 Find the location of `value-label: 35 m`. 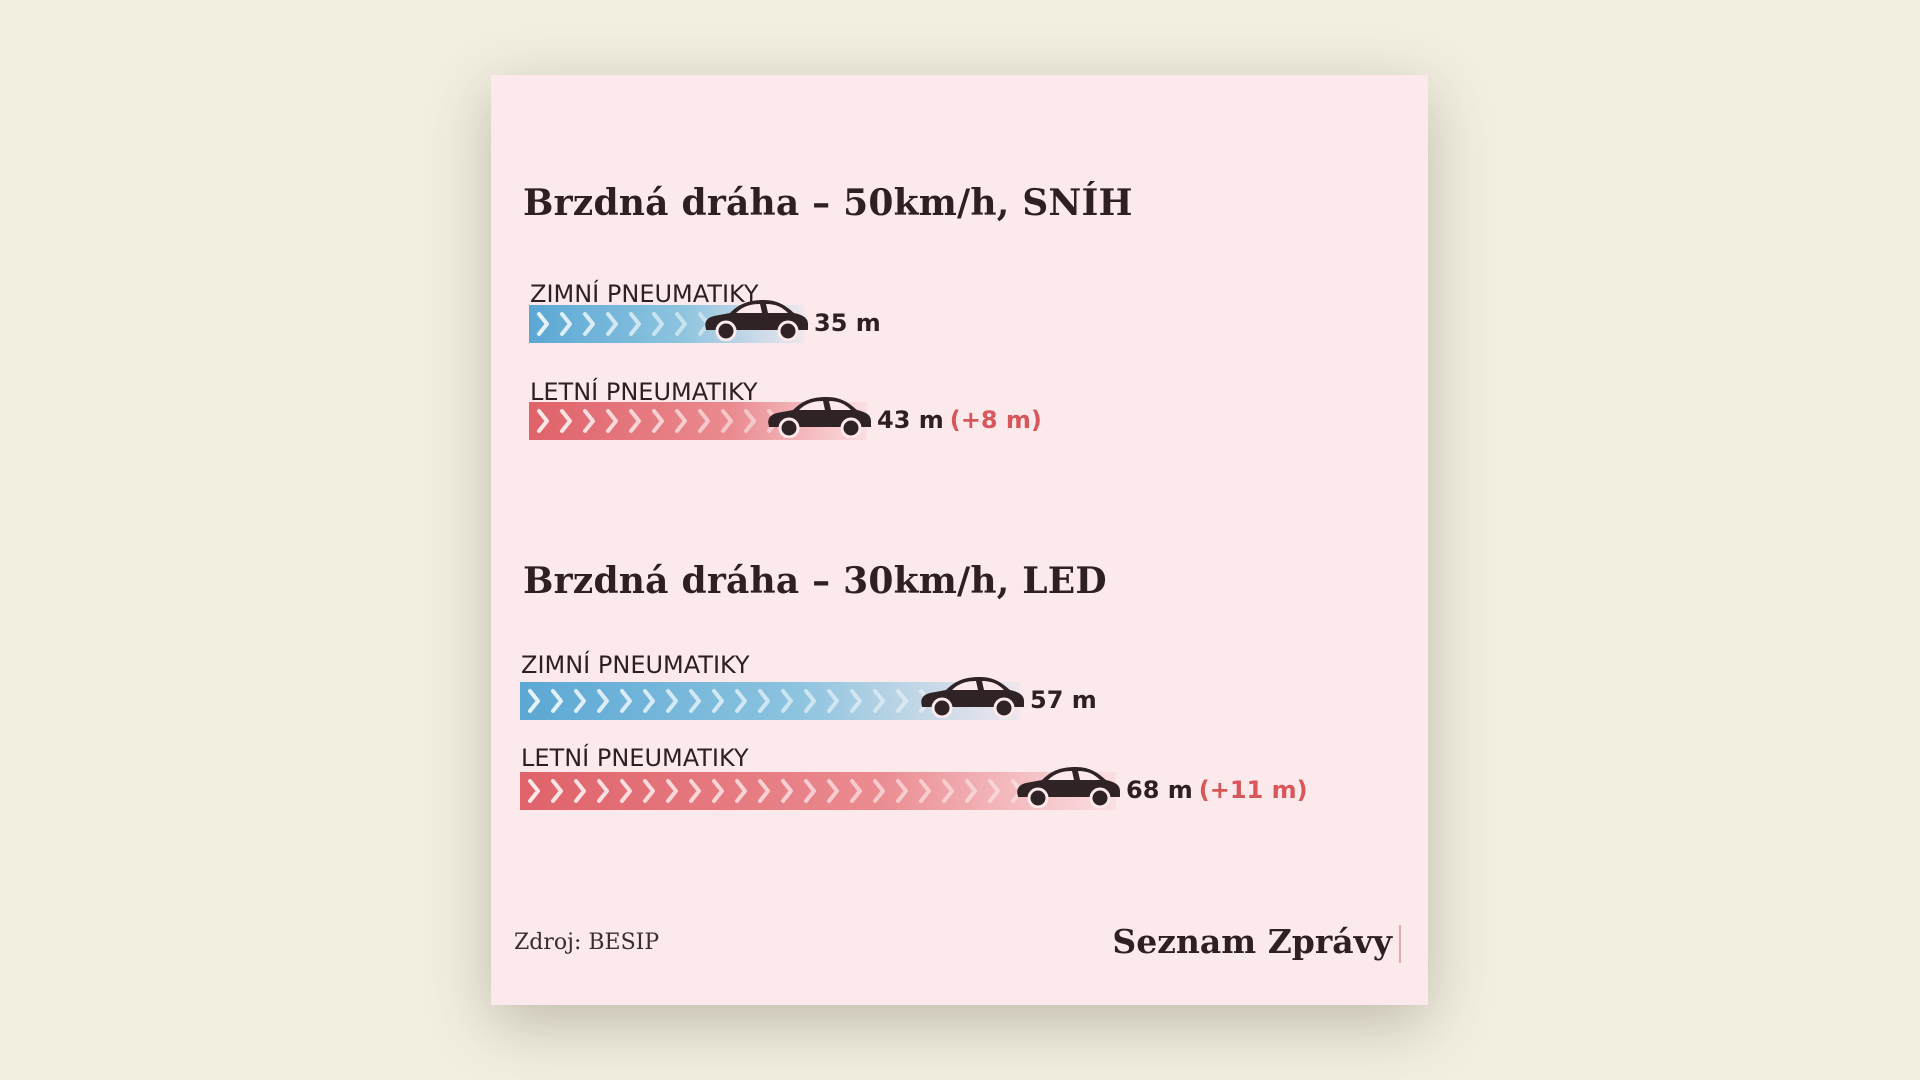

value-label: 35 m is located at coordinates (847, 323).